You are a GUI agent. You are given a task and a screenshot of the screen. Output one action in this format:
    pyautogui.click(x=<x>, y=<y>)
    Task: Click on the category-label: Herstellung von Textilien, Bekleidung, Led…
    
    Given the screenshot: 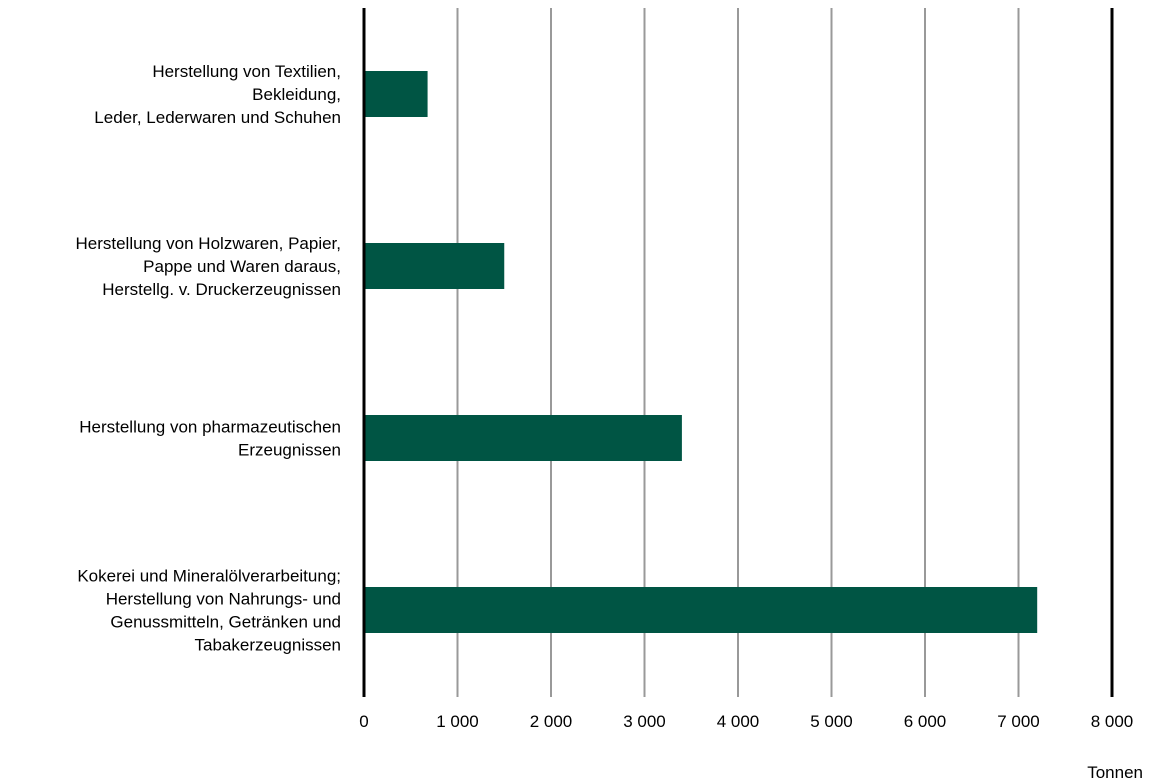 What is the action you would take?
    pyautogui.click(x=217, y=94)
    